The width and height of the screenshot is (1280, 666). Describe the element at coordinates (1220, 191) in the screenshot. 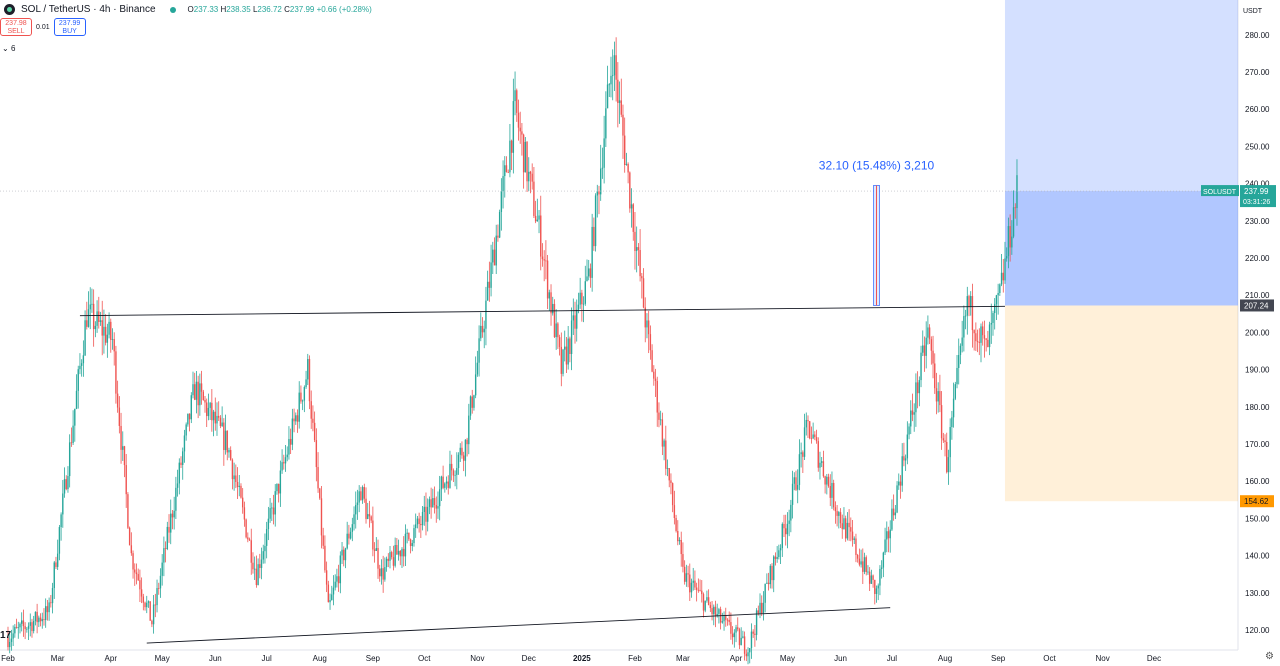

I see `symbol-badge` at that location.